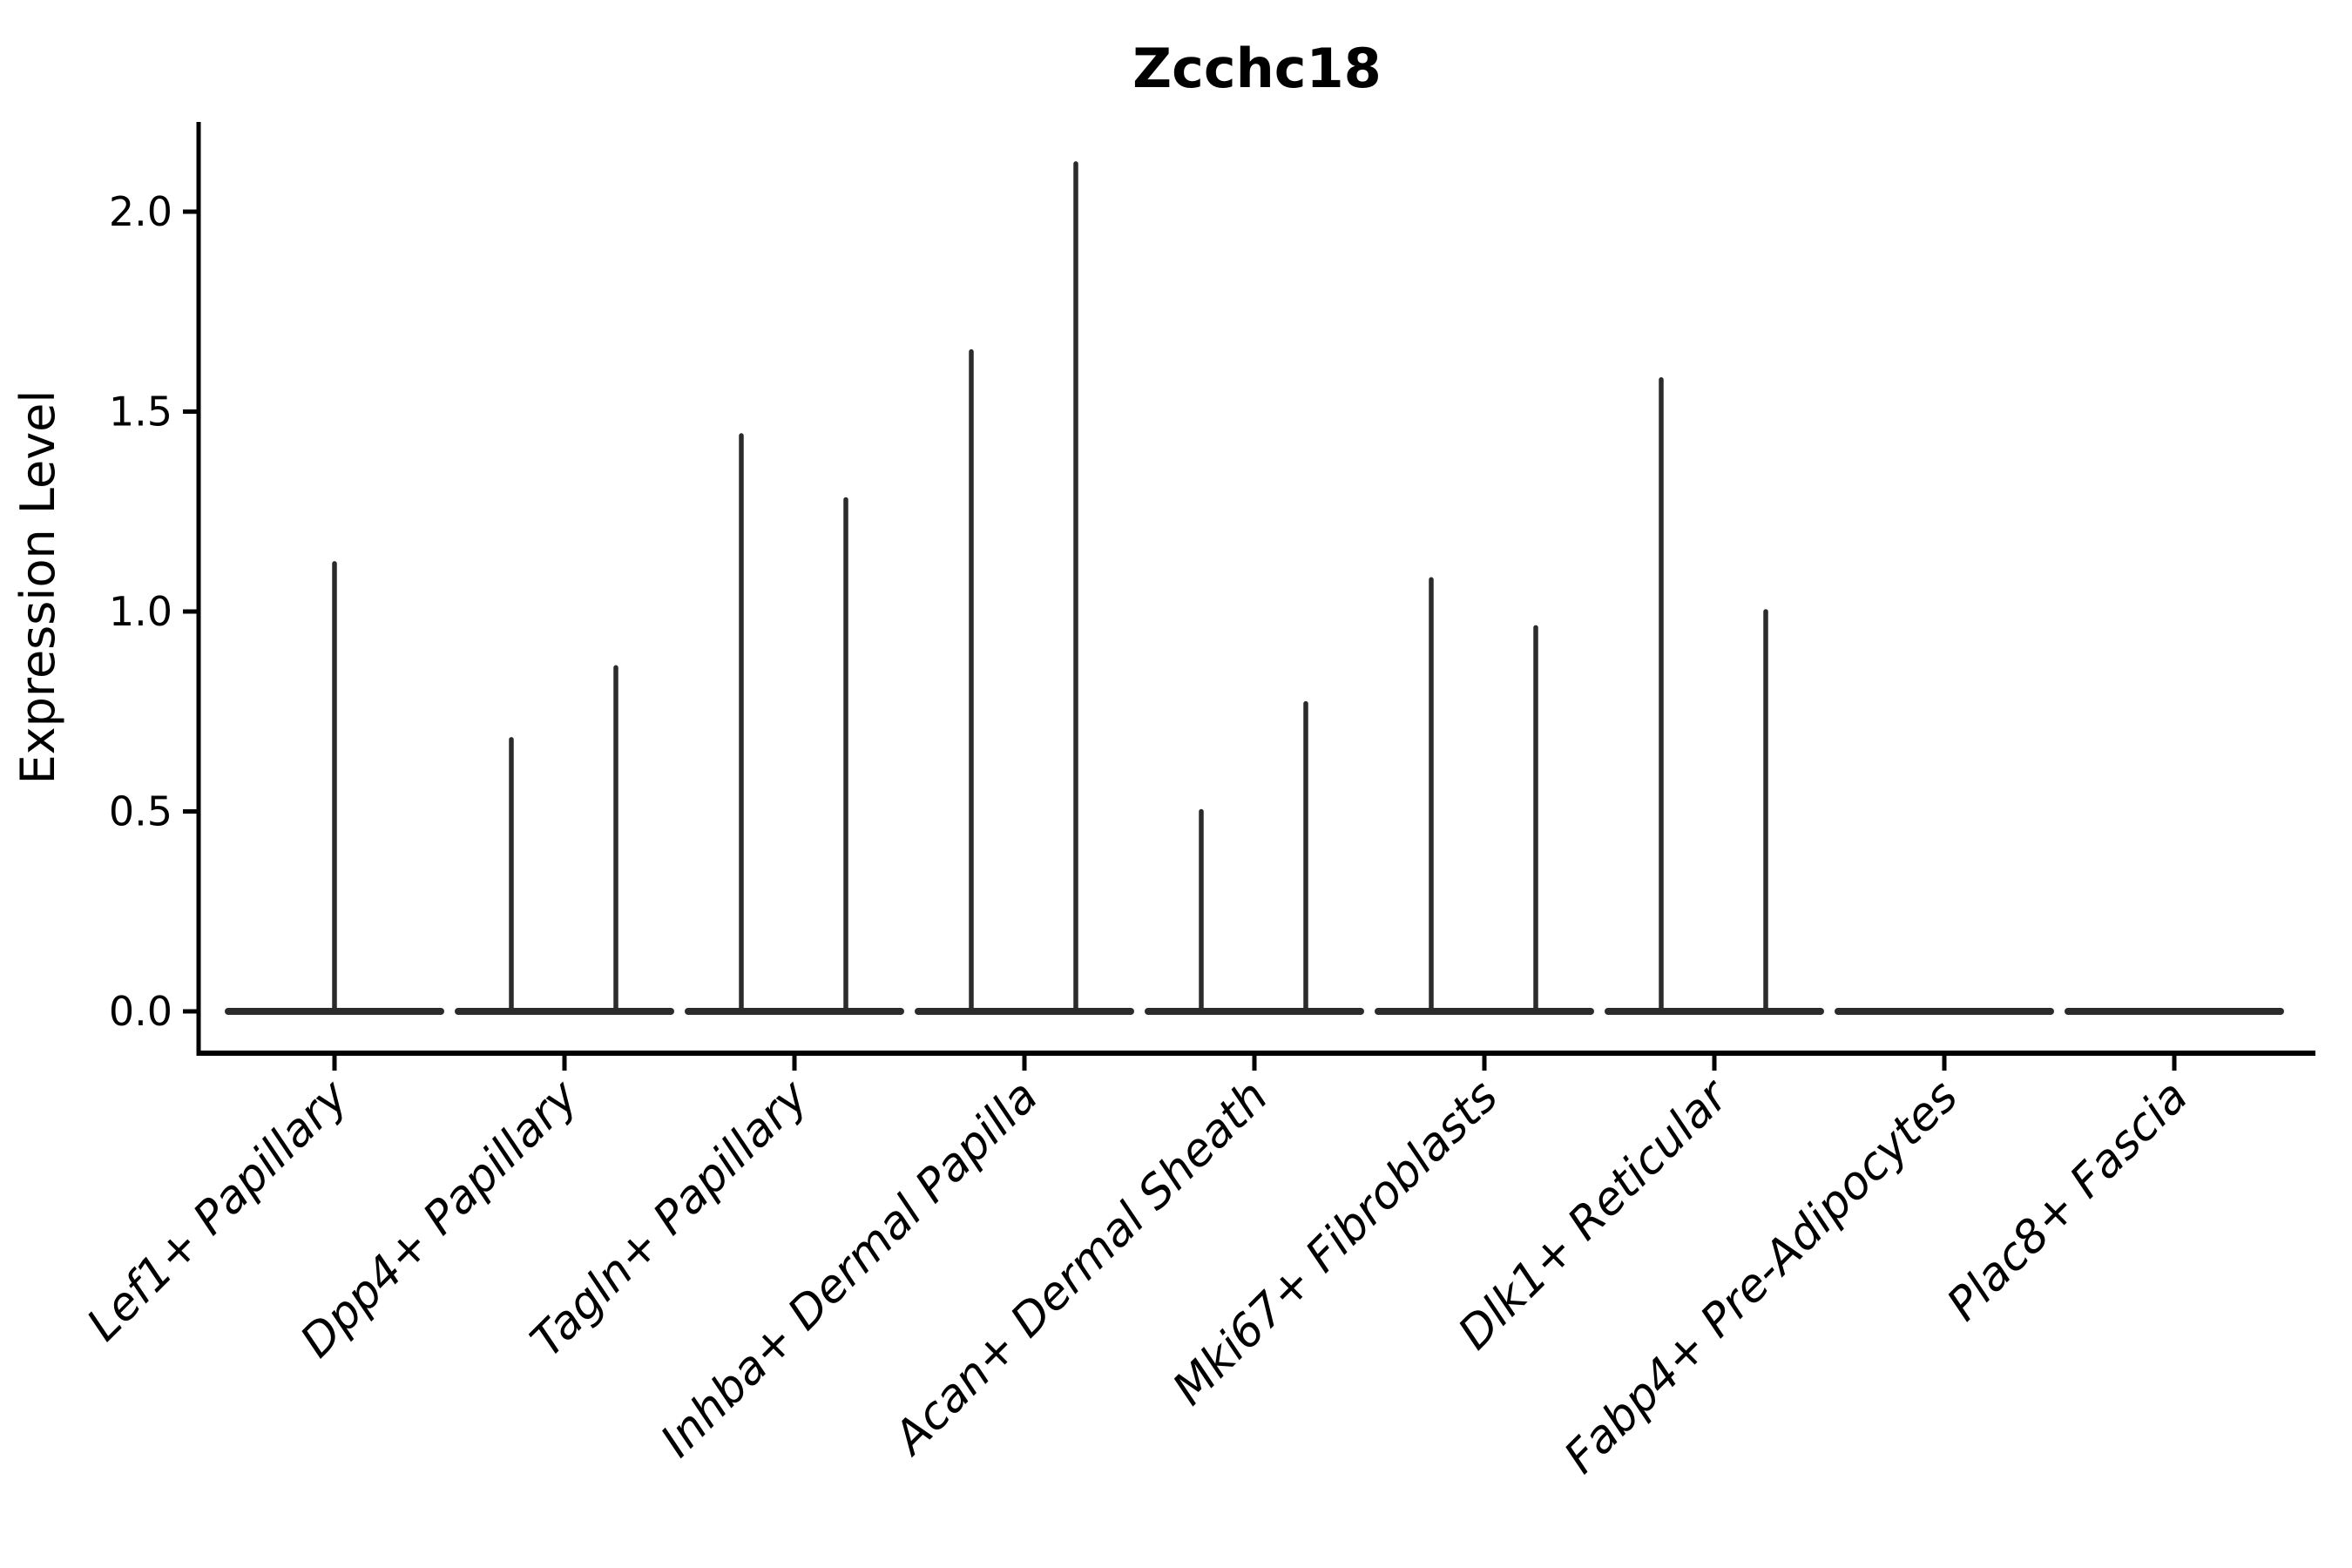  Describe the element at coordinates (1762, 1277) in the screenshot. I see `x-tick-label: Fabp4+ Pre-Adipocytes` at that location.